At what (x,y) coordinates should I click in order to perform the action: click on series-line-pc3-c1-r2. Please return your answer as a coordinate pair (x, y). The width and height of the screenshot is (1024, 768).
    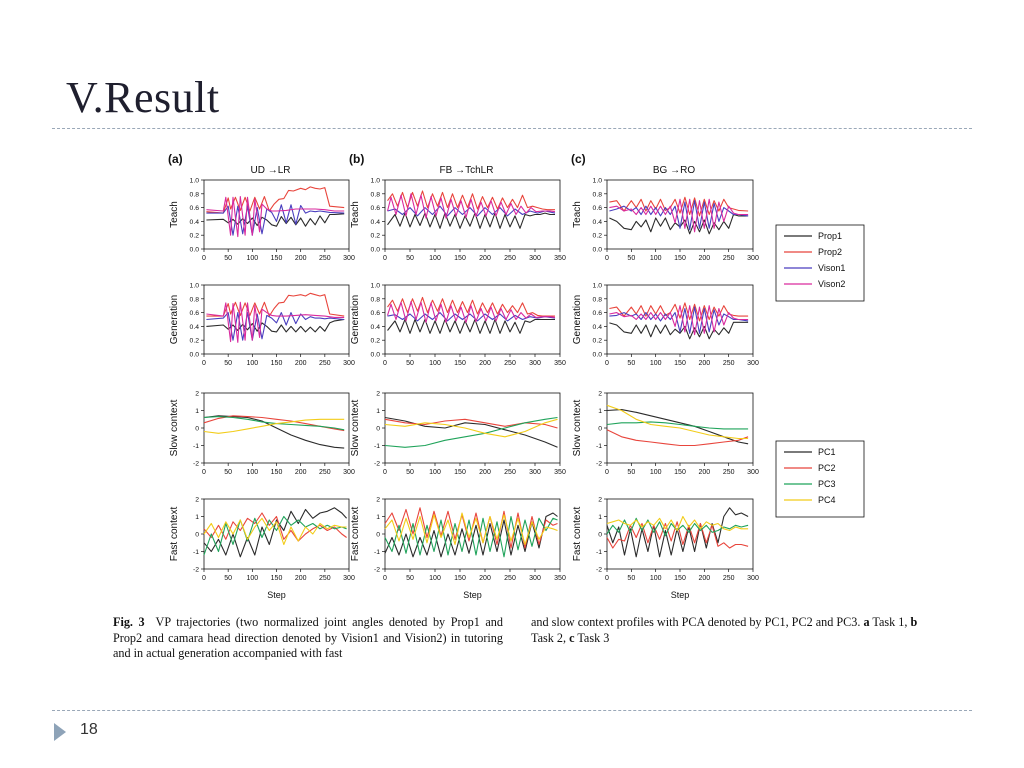
    Looking at the image, I should click on (471, 432).